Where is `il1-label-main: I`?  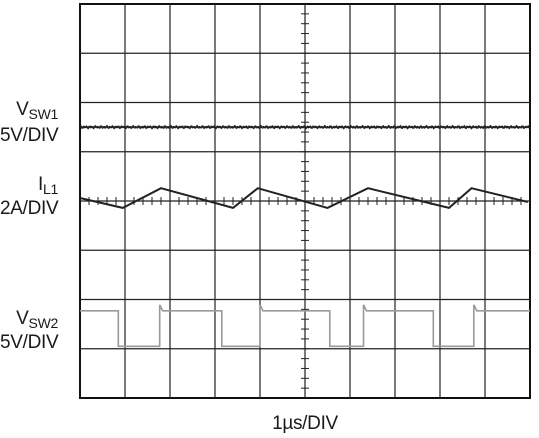
il1-label-main: I is located at coordinates (41, 184).